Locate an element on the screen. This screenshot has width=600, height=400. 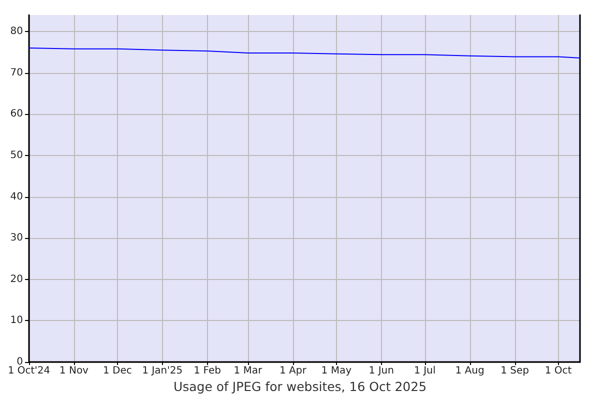
x-tick-label: 1 Sep is located at coordinates (514, 371).